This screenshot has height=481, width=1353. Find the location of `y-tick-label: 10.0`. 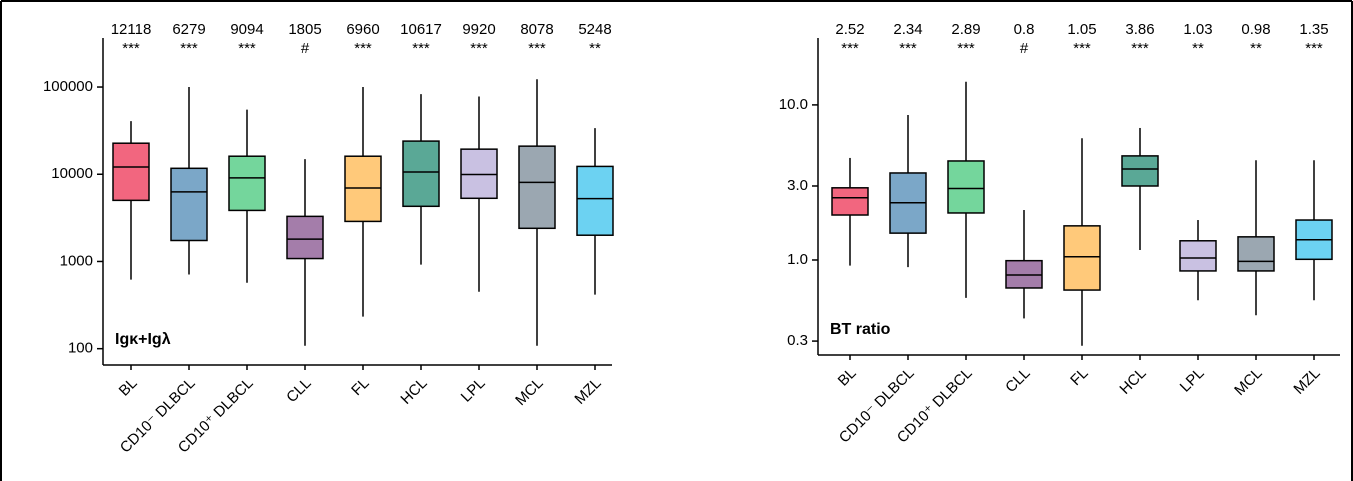

y-tick-label: 10.0 is located at coordinates (793, 104).